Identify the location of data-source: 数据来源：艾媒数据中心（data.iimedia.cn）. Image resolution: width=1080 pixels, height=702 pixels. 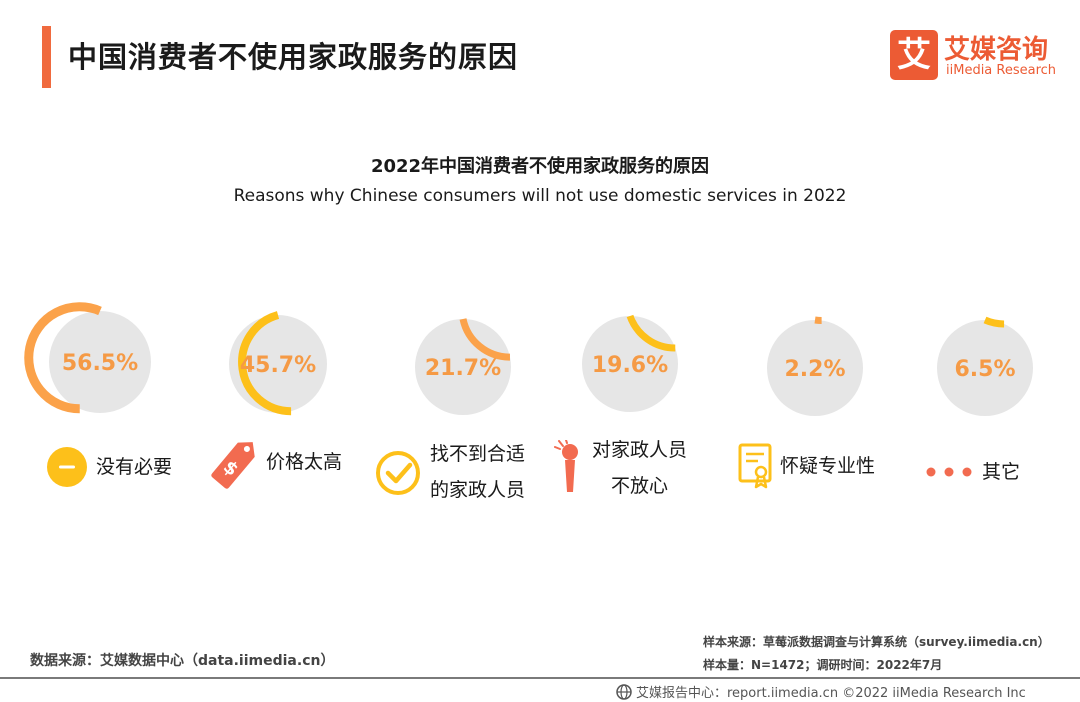
(182, 661).